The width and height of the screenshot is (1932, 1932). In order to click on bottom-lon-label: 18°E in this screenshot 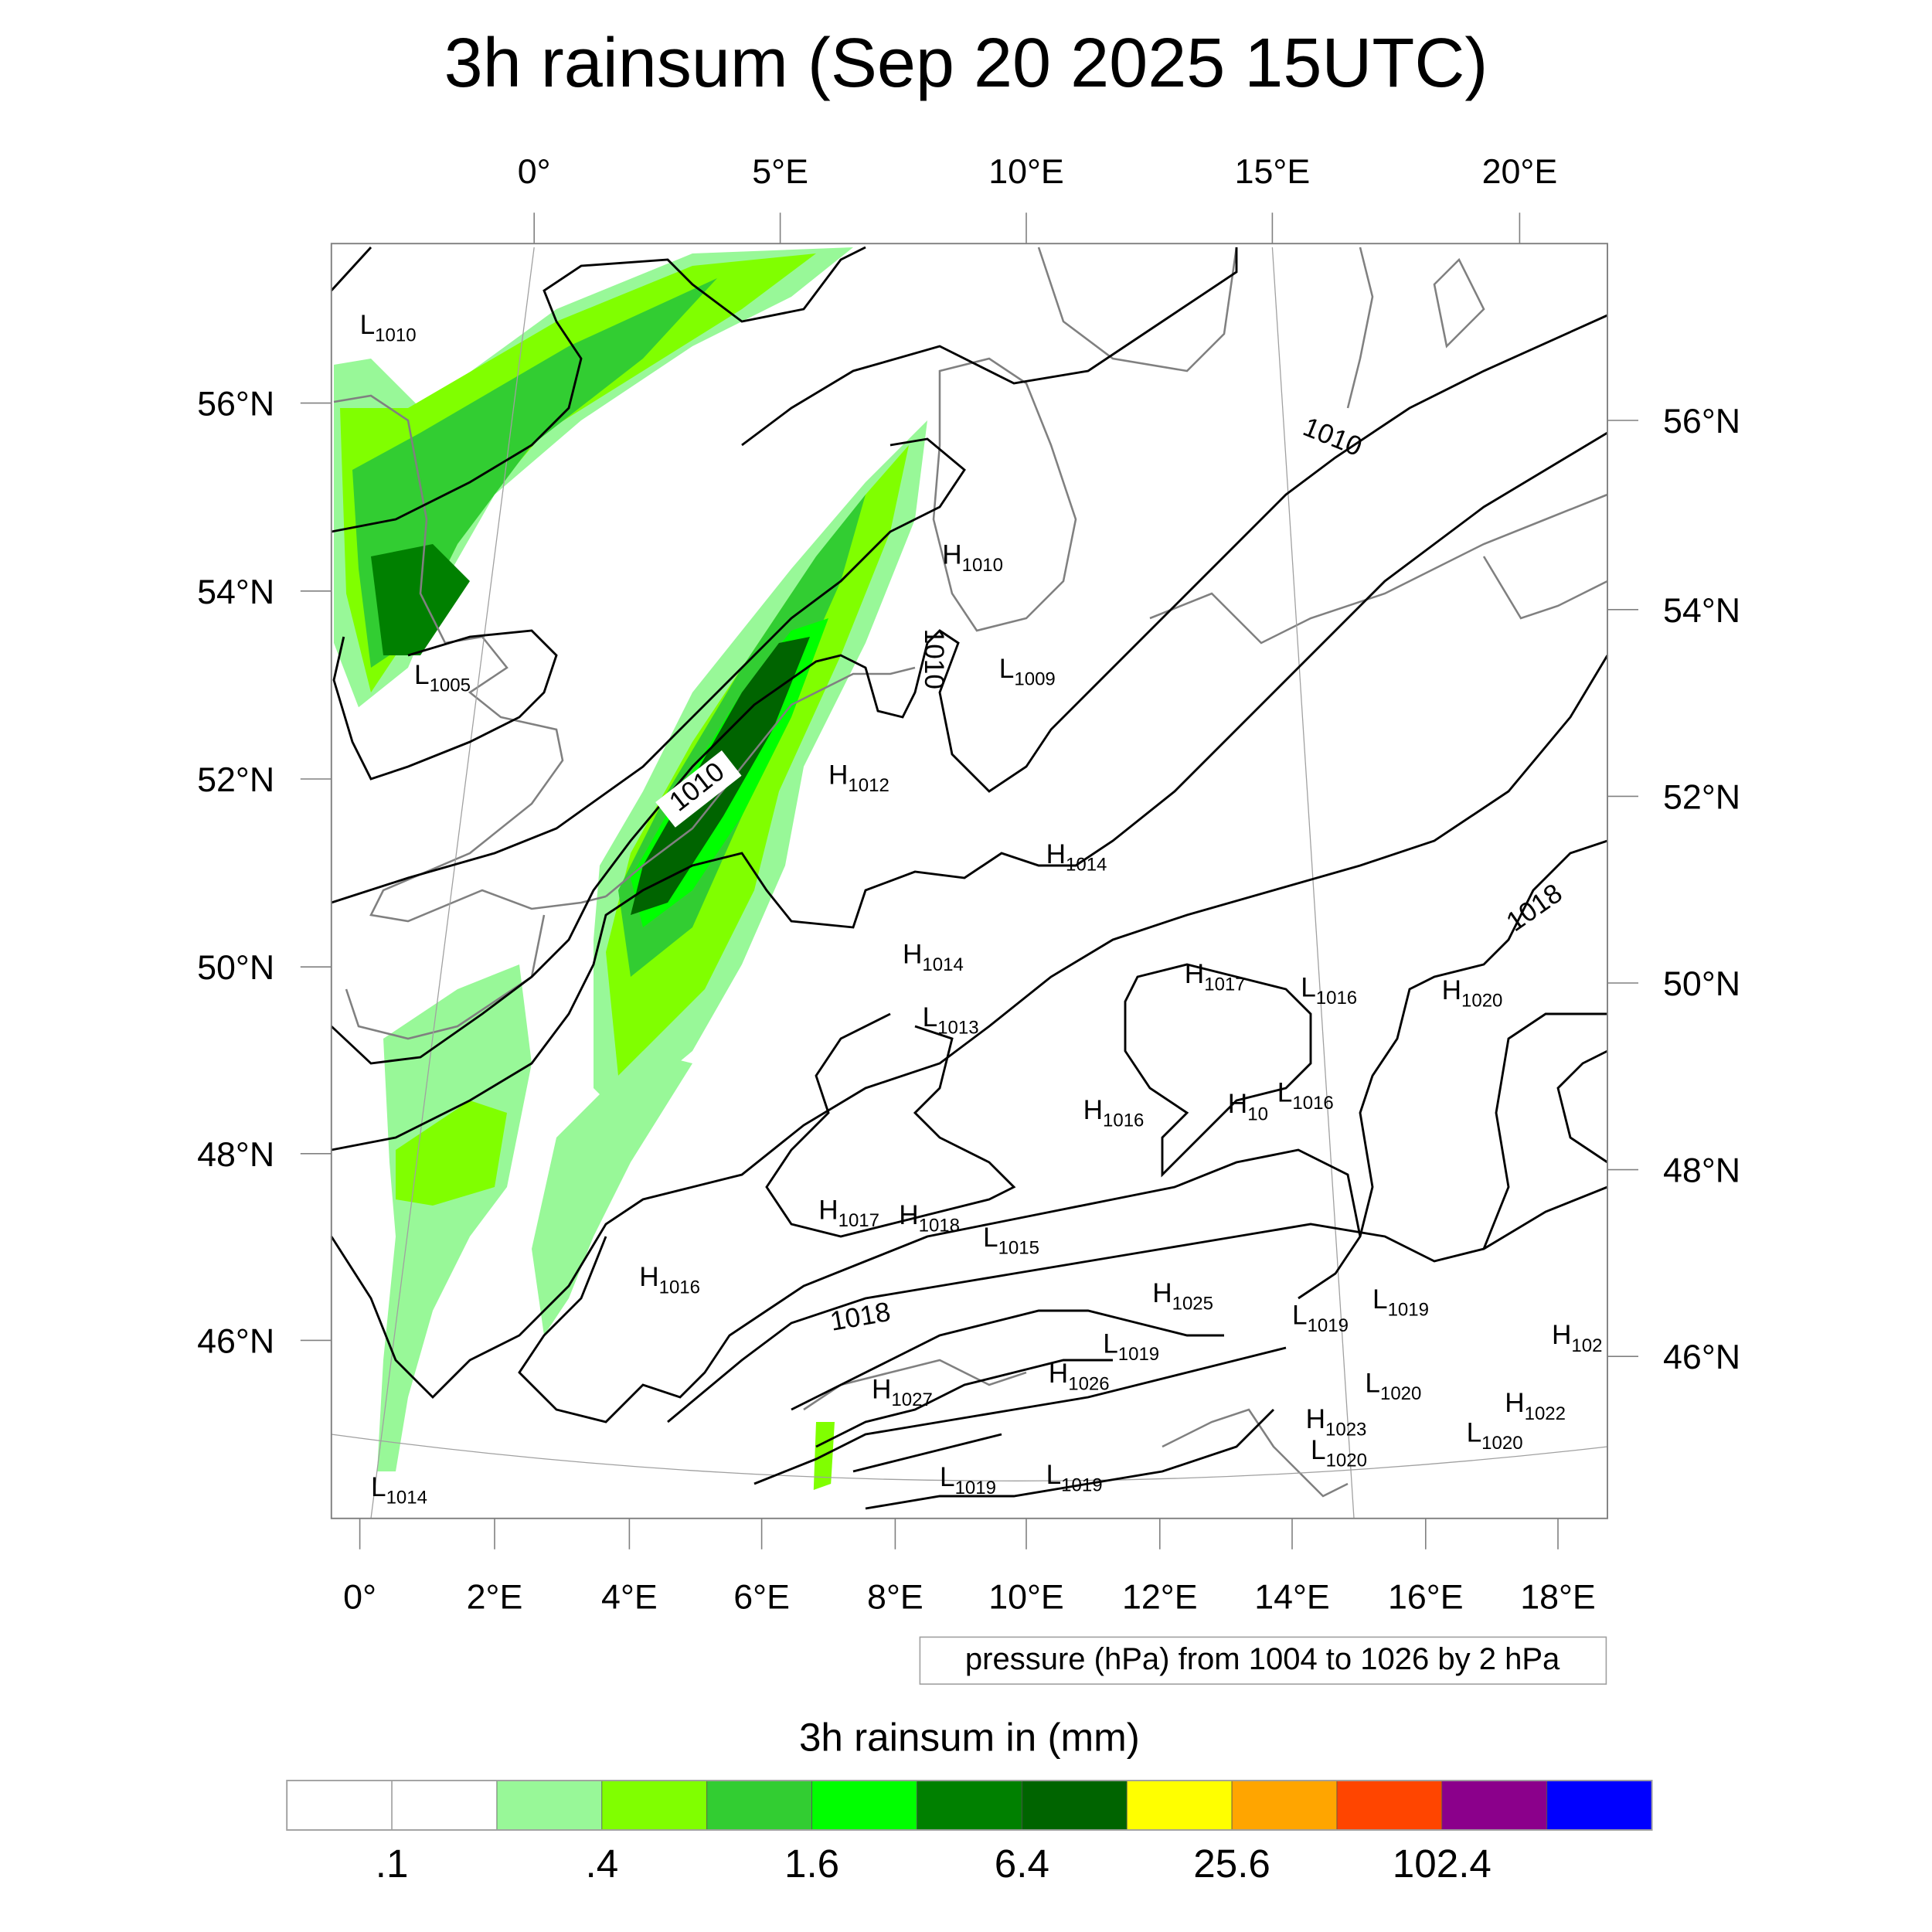, I will do `click(1558, 1598)`.